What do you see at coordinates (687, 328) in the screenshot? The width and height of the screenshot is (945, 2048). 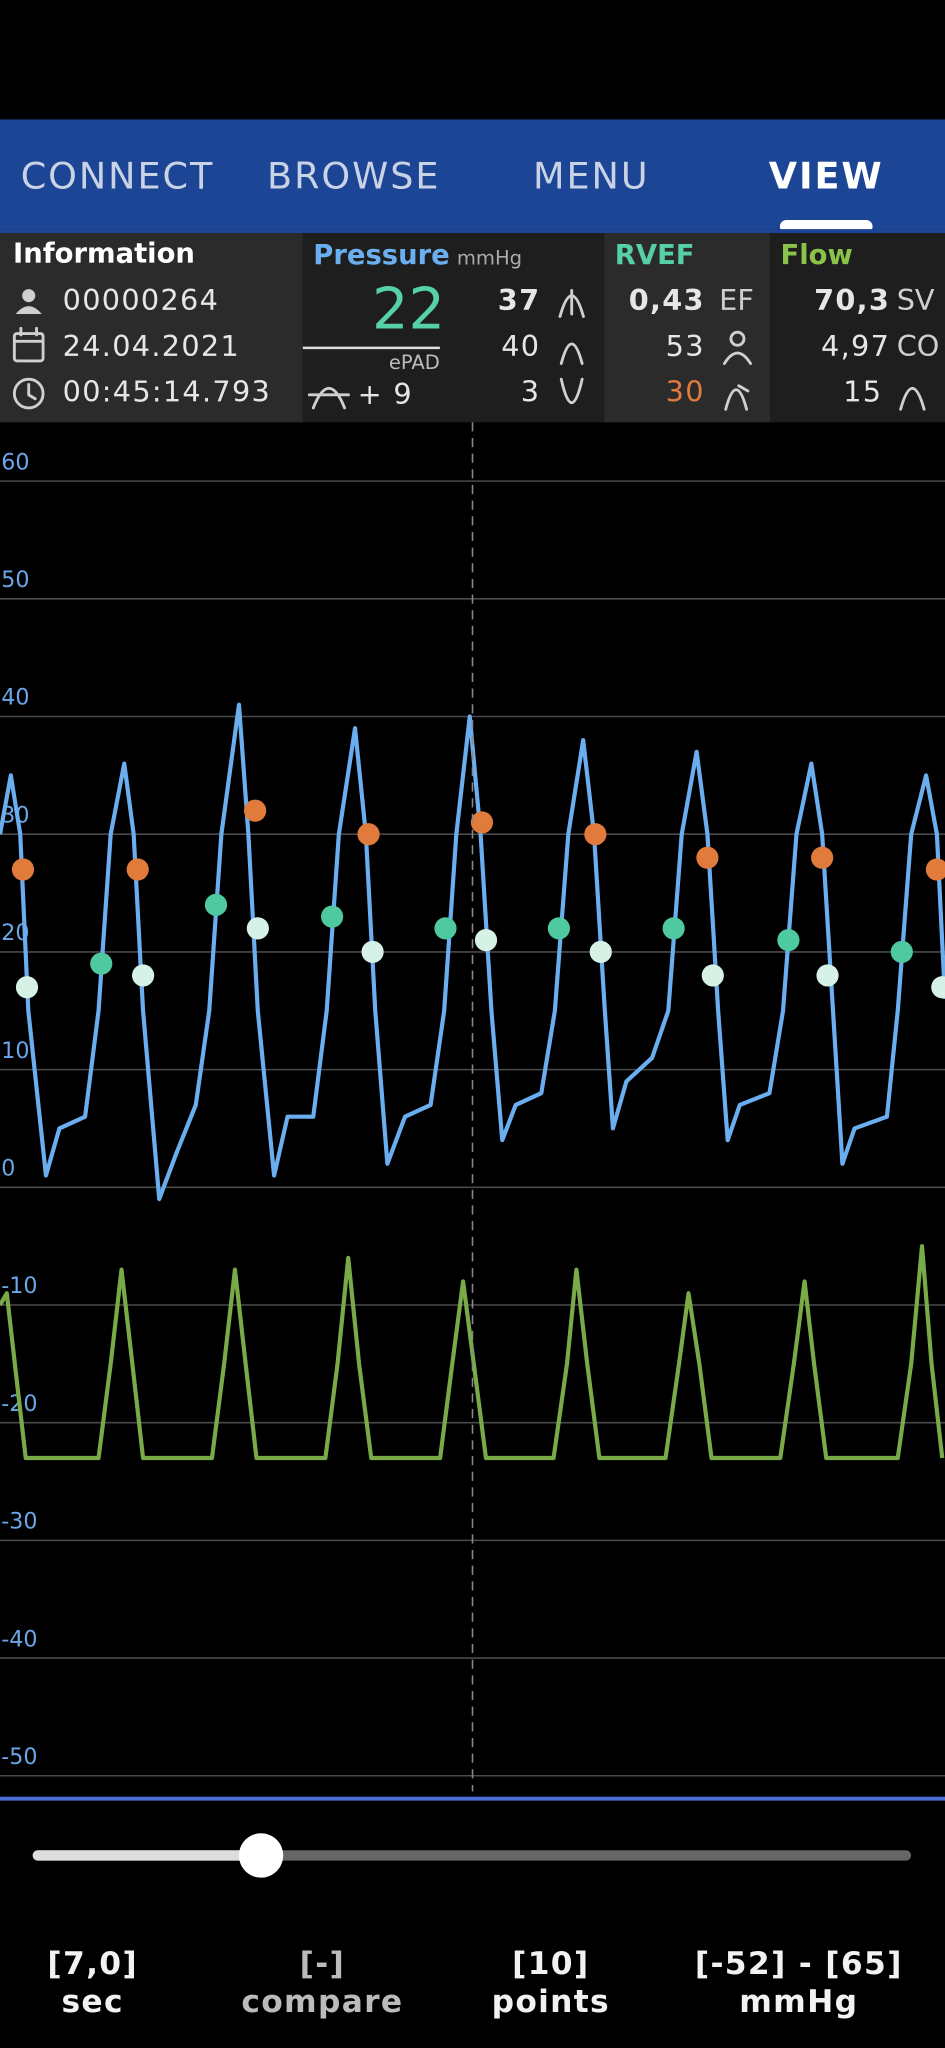 I see `rvef-panel` at bounding box center [687, 328].